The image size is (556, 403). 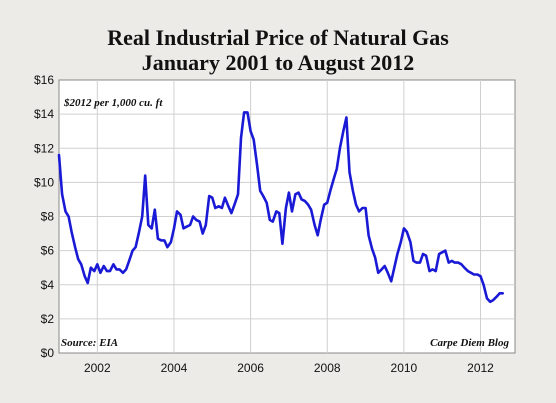 What do you see at coordinates (97, 368) in the screenshot?
I see `x-tick-label: 2002` at bounding box center [97, 368].